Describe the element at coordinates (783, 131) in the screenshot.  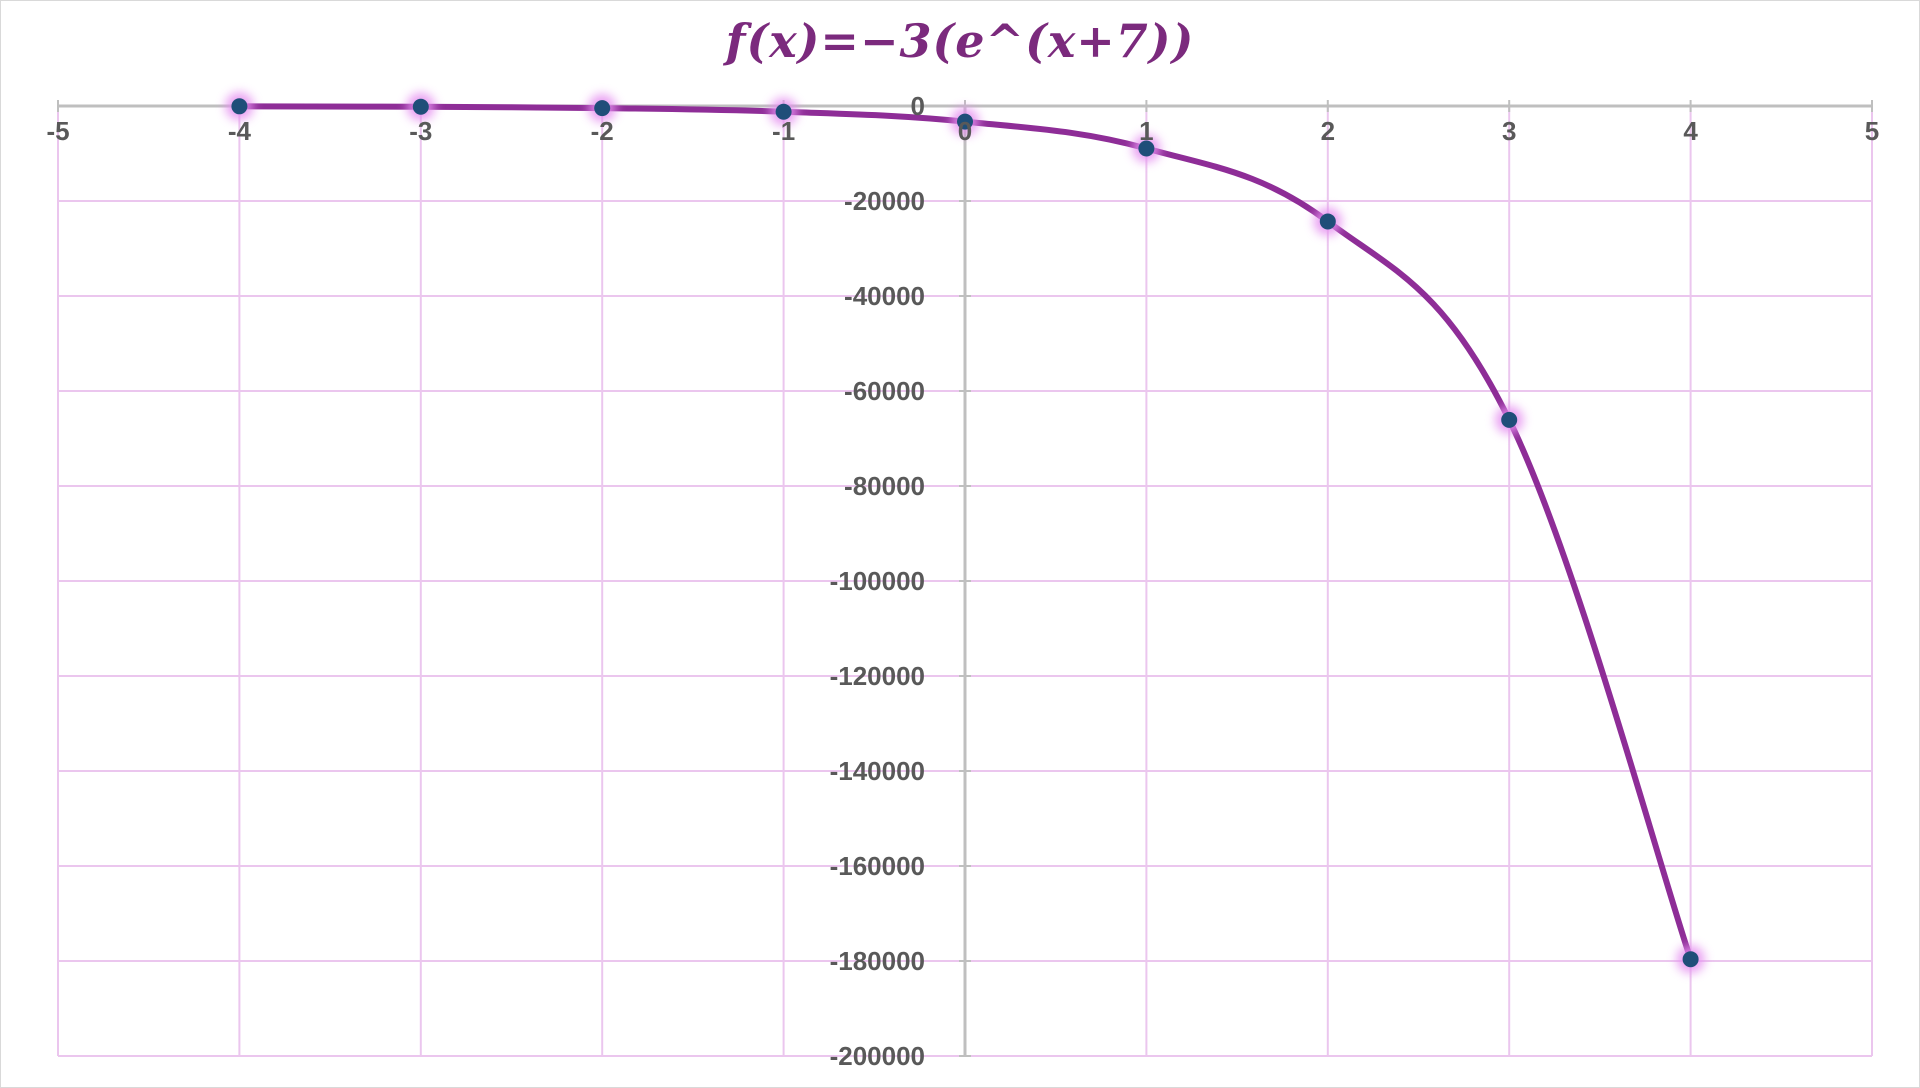
I see `x-tick-label: -1` at that location.